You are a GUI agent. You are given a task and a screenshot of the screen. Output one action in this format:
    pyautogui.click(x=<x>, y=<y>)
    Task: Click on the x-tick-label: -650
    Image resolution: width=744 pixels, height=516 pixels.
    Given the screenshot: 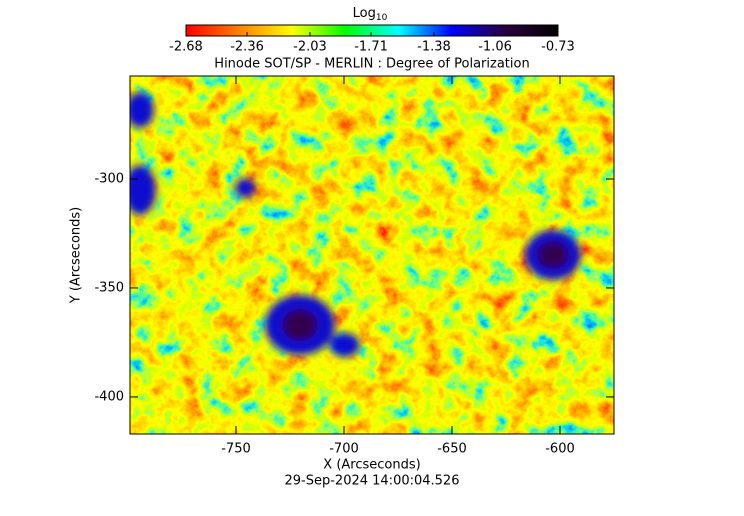 What is the action you would take?
    pyautogui.click(x=452, y=449)
    